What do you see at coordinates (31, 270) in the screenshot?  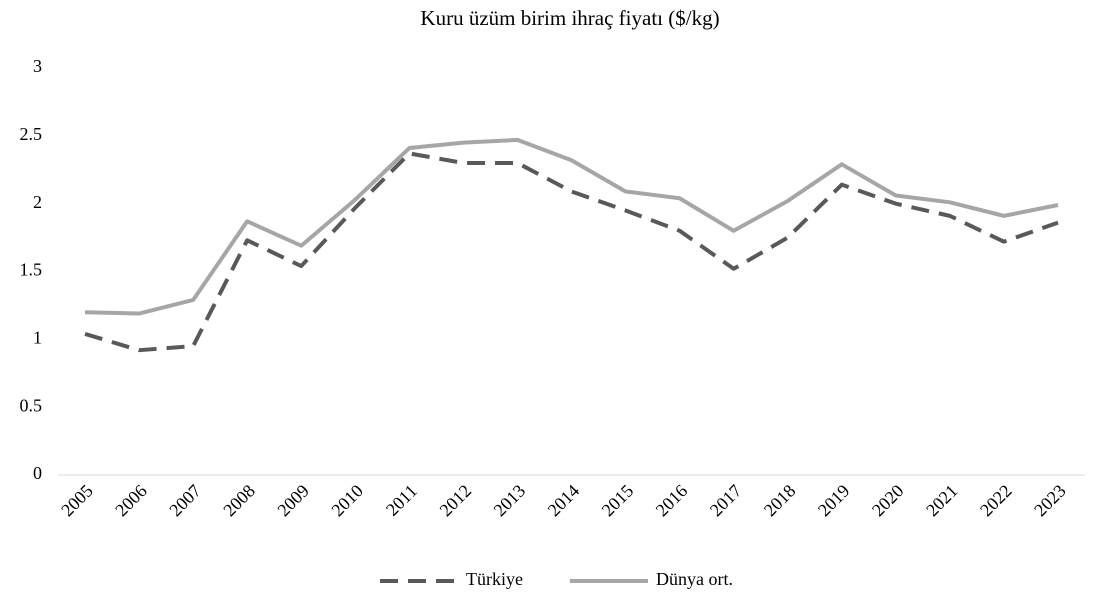 I see `y-tick-label: 1.5` at bounding box center [31, 270].